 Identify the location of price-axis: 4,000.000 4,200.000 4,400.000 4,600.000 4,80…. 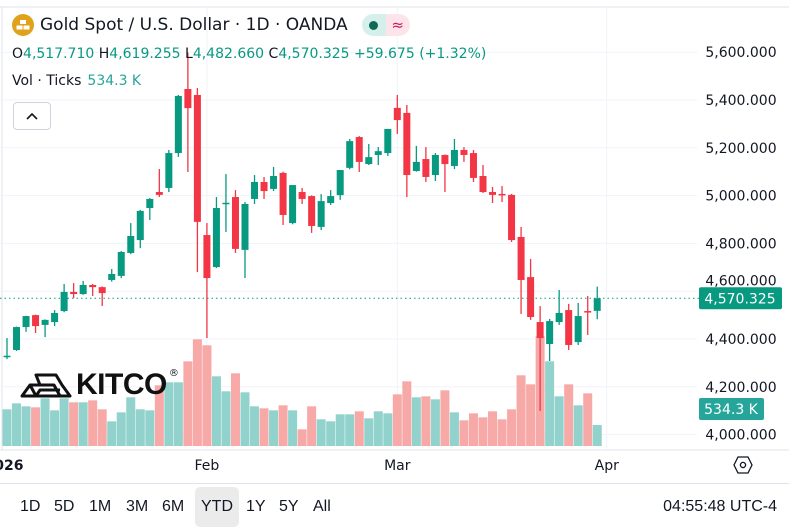
(740, 244).